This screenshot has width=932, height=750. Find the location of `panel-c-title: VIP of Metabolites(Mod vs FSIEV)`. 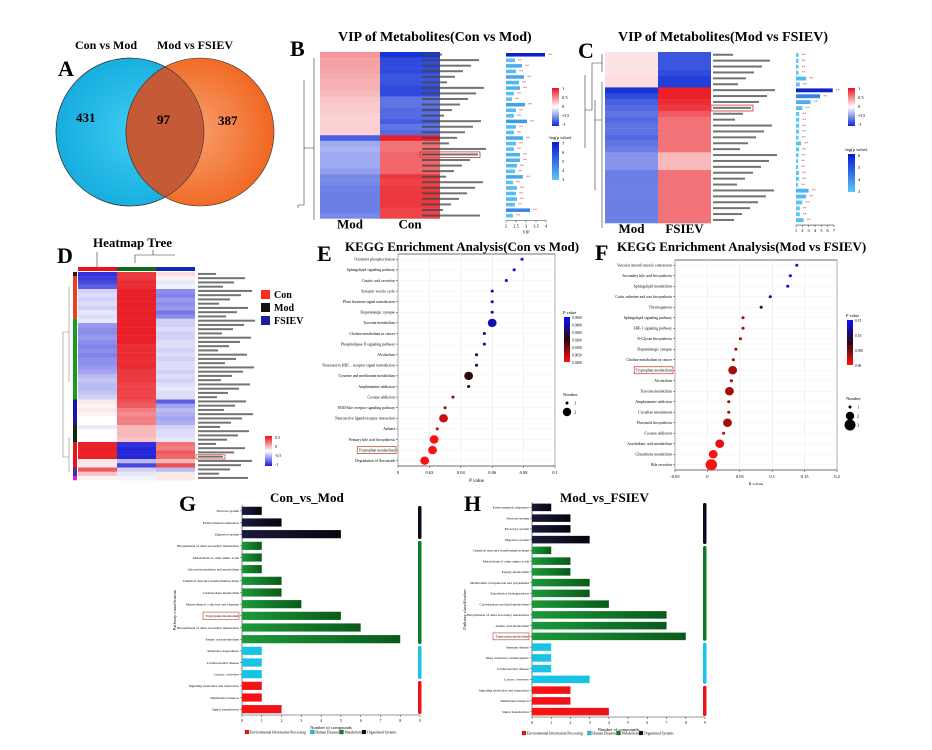

panel-c-title: VIP of Metabolites(Mod vs FSIEV) is located at coordinates (723, 37).